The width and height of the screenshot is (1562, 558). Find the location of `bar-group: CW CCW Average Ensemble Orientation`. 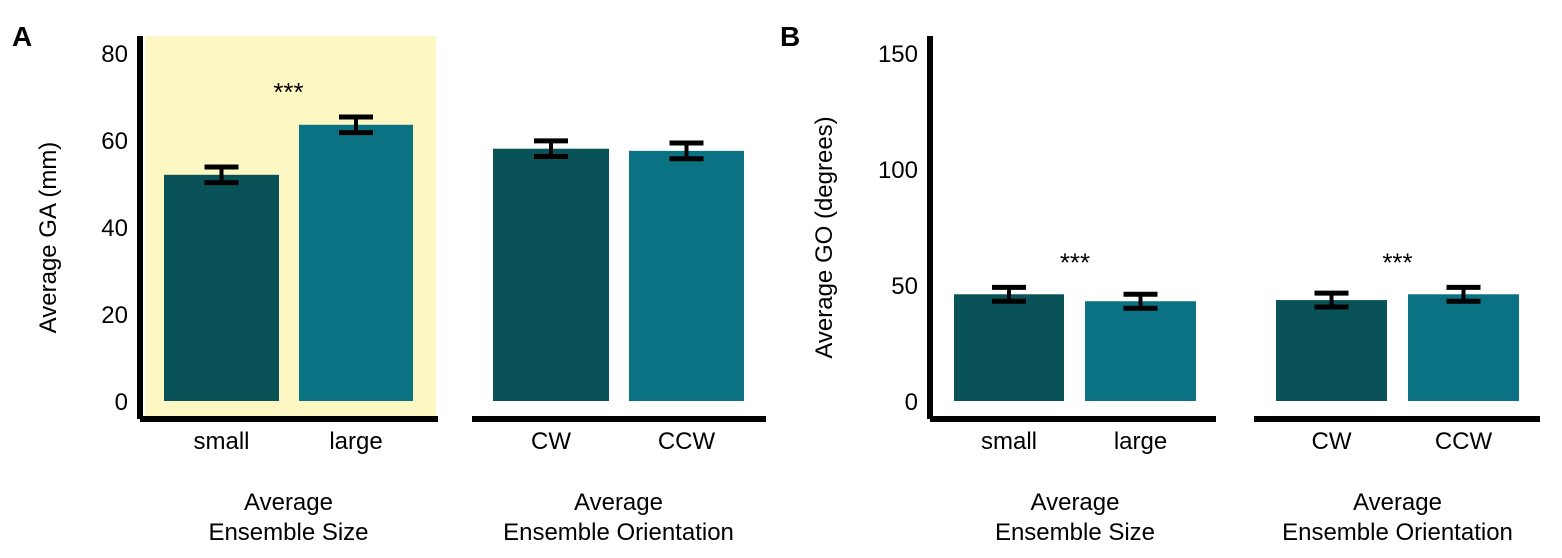

bar-group: CW CCW Average Ensemble Orientation is located at coordinates (619, 342).